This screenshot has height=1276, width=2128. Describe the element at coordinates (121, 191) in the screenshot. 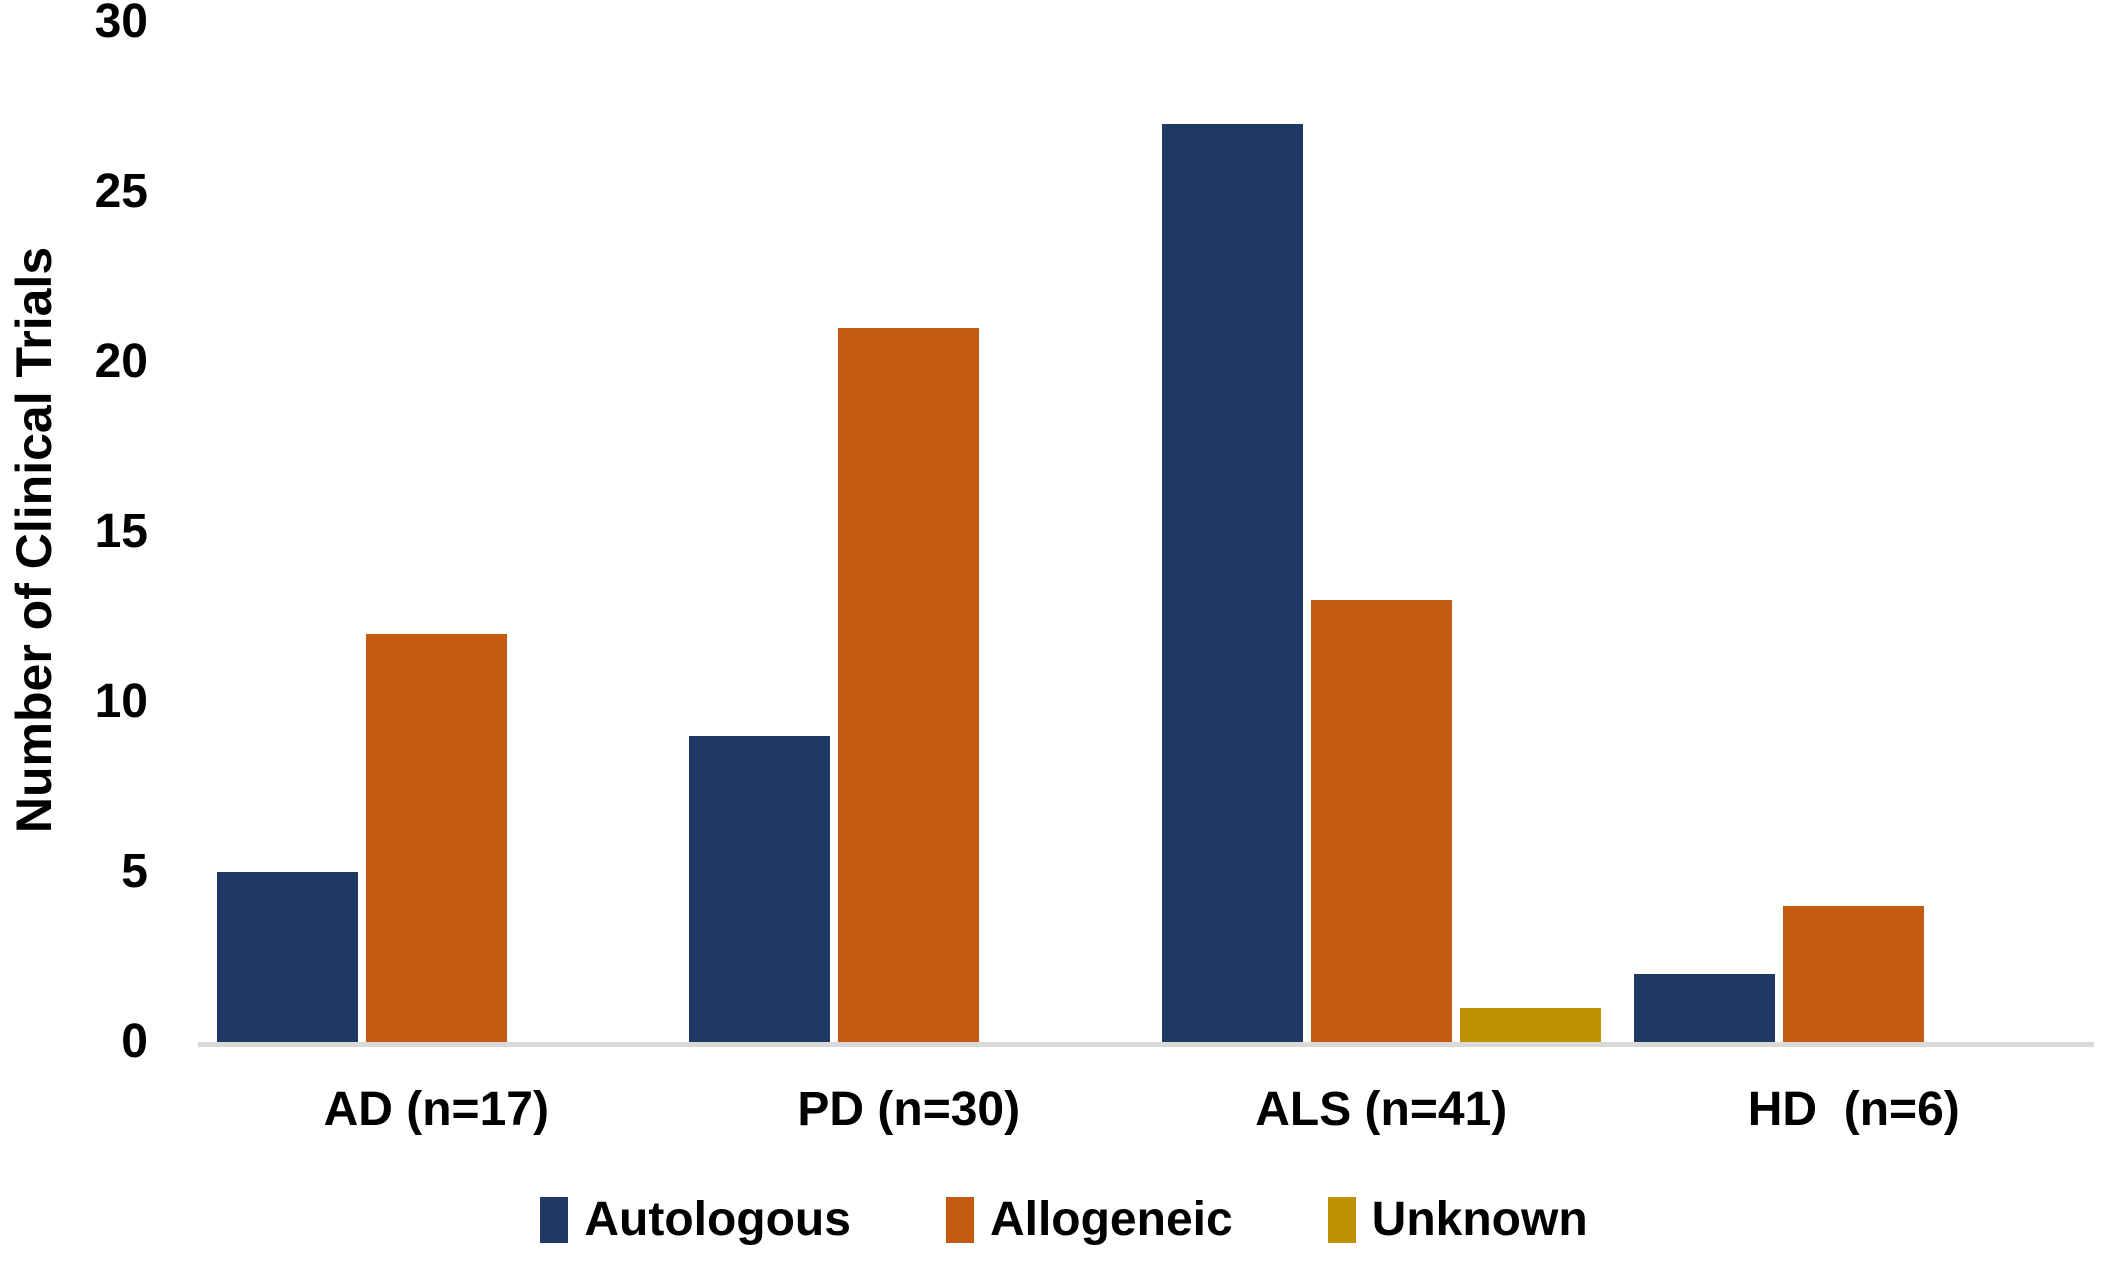

I see `y-tick-label-25: 25` at that location.